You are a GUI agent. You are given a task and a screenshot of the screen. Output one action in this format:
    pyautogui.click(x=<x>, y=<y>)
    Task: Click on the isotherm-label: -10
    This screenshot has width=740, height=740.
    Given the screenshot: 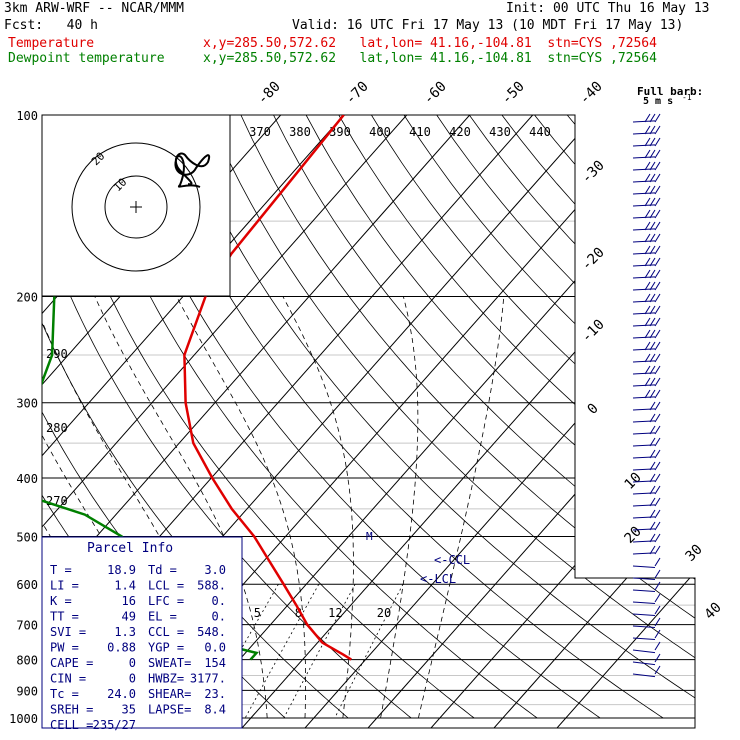 What is the action you would take?
    pyautogui.click(x=593, y=331)
    